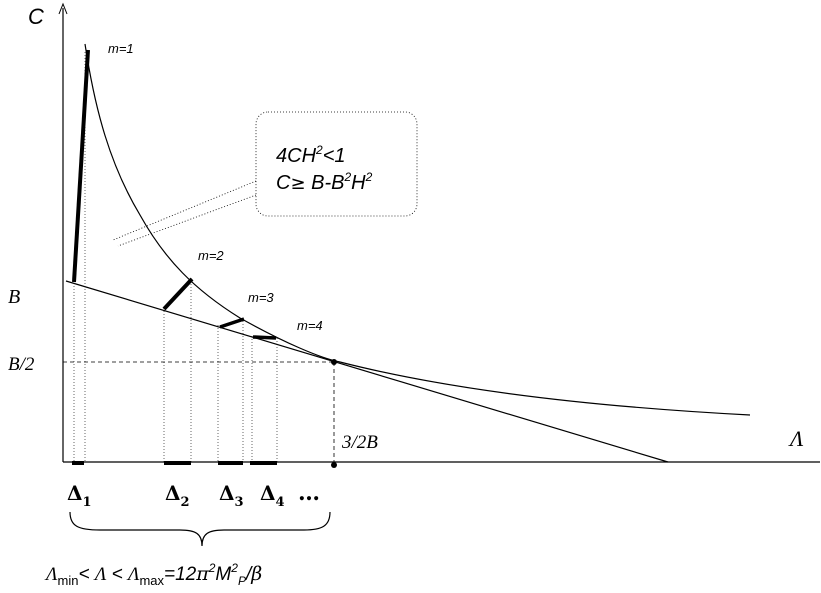 The image size is (821, 593). Describe the element at coordinates (359, 442) in the screenshot. I see `label-three-half-b: 3/2B` at that location.